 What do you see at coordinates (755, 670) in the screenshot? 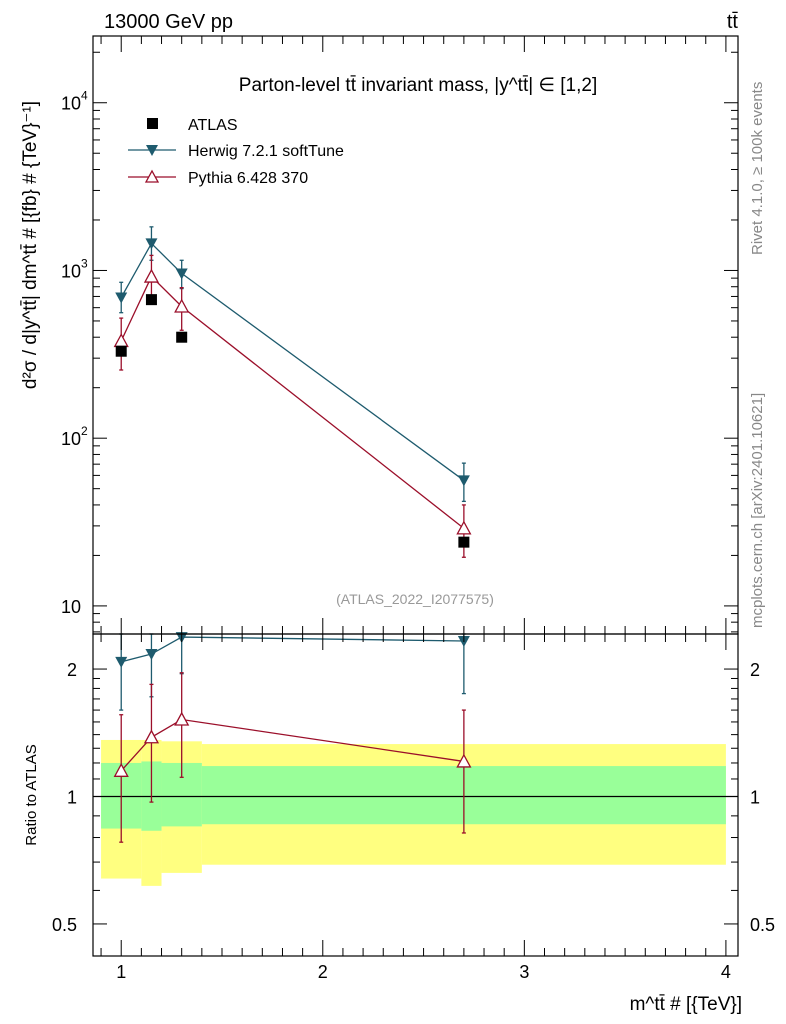
I see `ratio-ytick-label-right-2: 2` at bounding box center [755, 670].